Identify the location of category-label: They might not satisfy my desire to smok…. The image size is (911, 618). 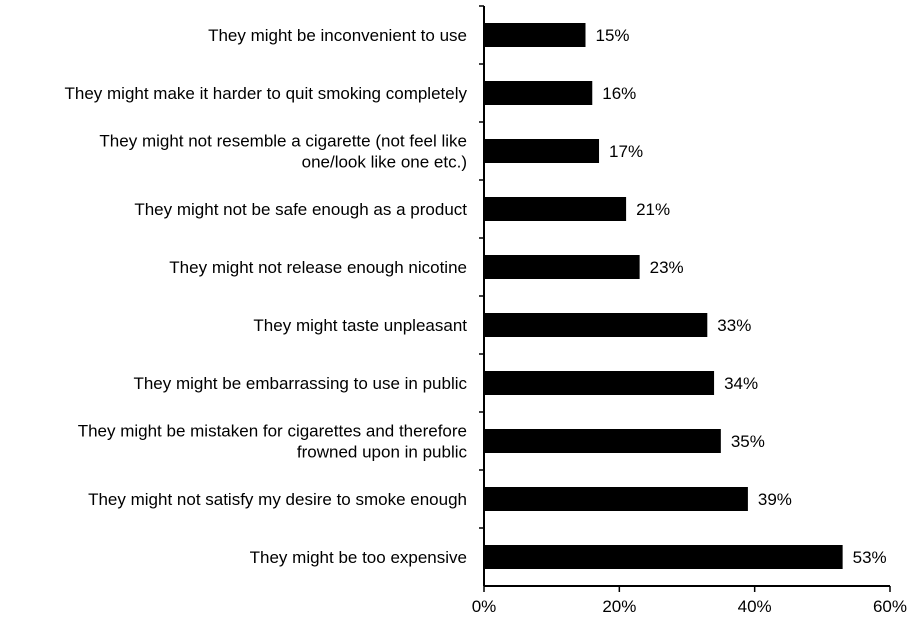
(277, 499).